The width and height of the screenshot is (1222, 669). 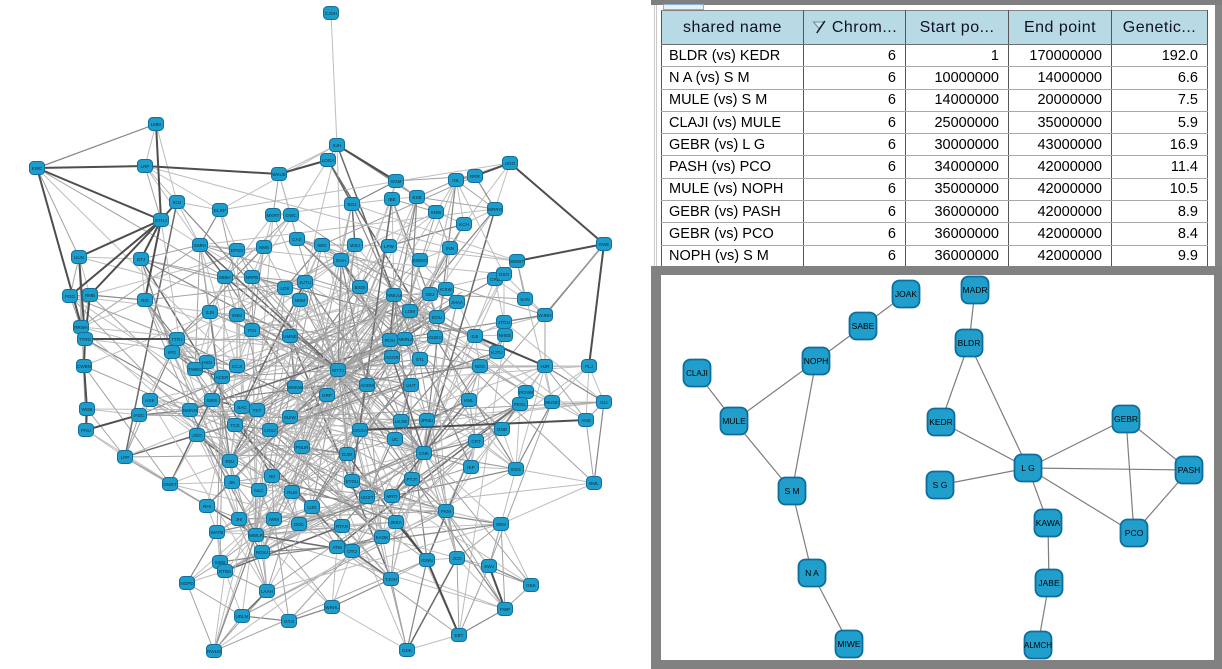 What do you see at coordinates (160, 220) in the screenshot?
I see `svg-text: ETHJ` at bounding box center [160, 220].